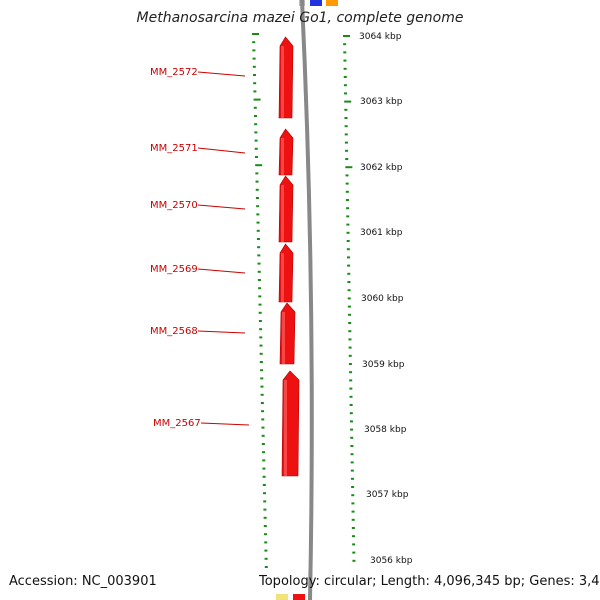 The height and width of the screenshot is (600, 600). Describe the element at coordinates (380, 37) in the screenshot. I see `scale-label: 3064 kbp` at that location.